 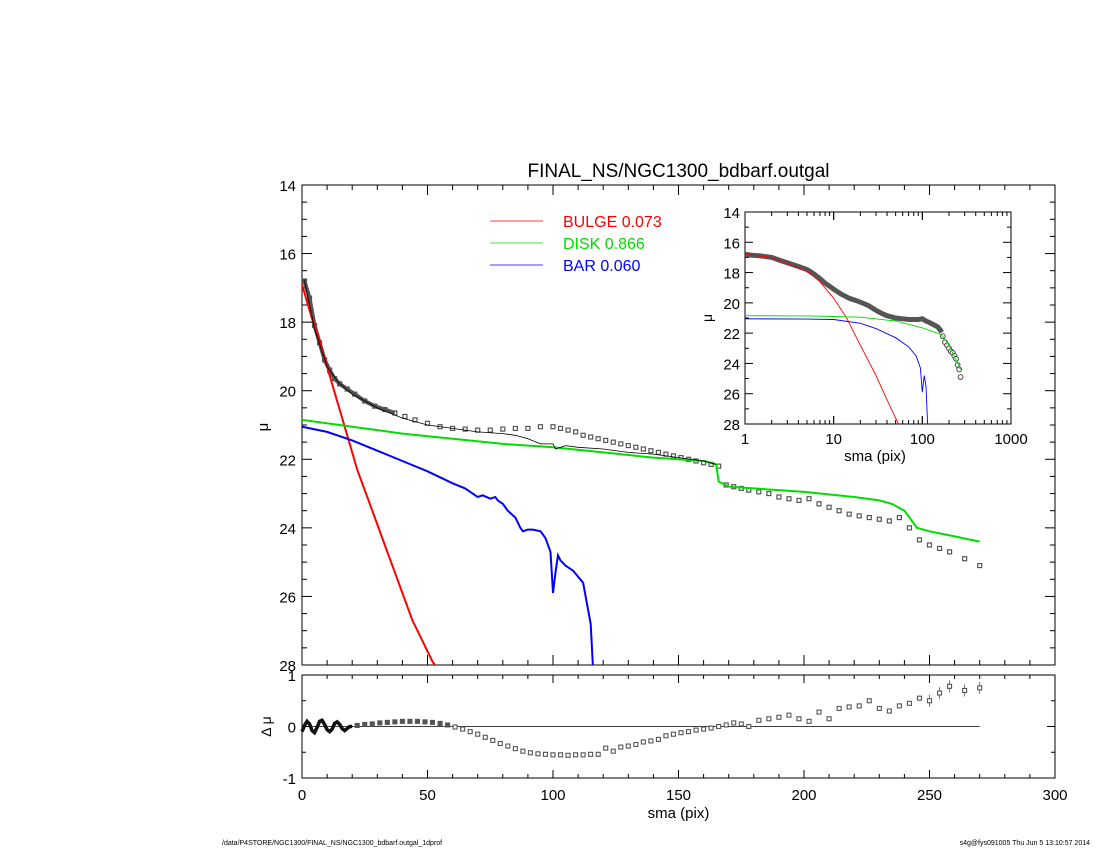 What do you see at coordinates (1054, 795) in the screenshot?
I see `x-tick-label: 300` at bounding box center [1054, 795].